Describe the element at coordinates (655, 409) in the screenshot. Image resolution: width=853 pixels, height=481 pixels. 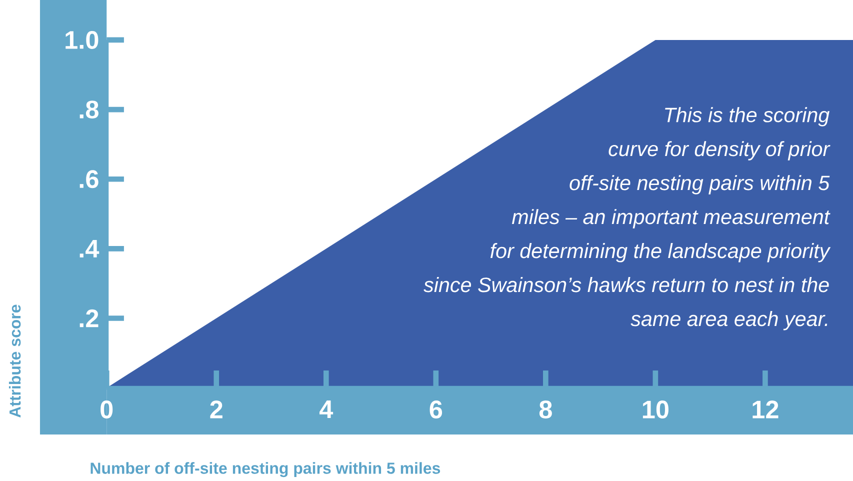
I see `x-tick-label: 10` at that location.